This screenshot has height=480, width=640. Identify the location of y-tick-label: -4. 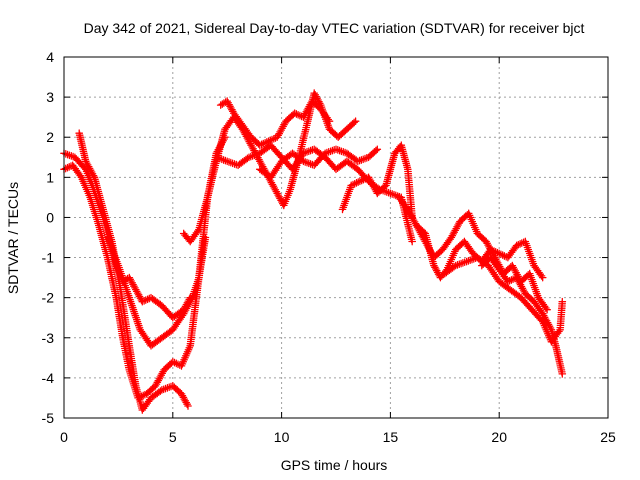
(48, 378).